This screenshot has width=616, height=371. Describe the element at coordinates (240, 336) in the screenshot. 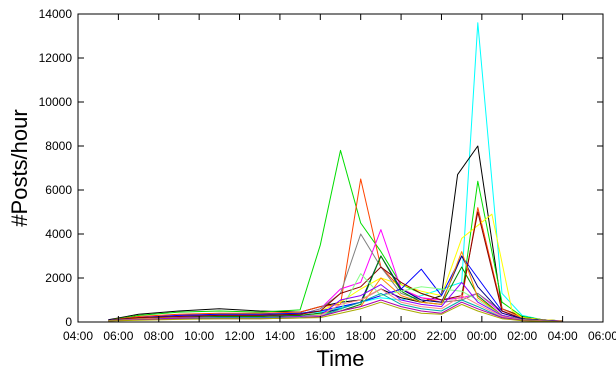

I see `x-tick-label: 12:00` at that location.